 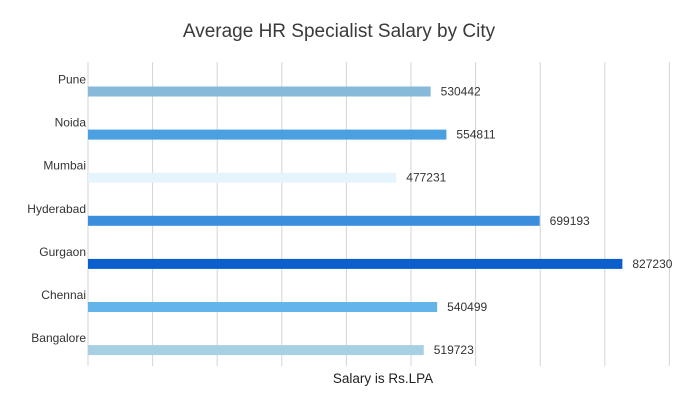 I want to click on bar-mumbai, so click(x=242, y=177).